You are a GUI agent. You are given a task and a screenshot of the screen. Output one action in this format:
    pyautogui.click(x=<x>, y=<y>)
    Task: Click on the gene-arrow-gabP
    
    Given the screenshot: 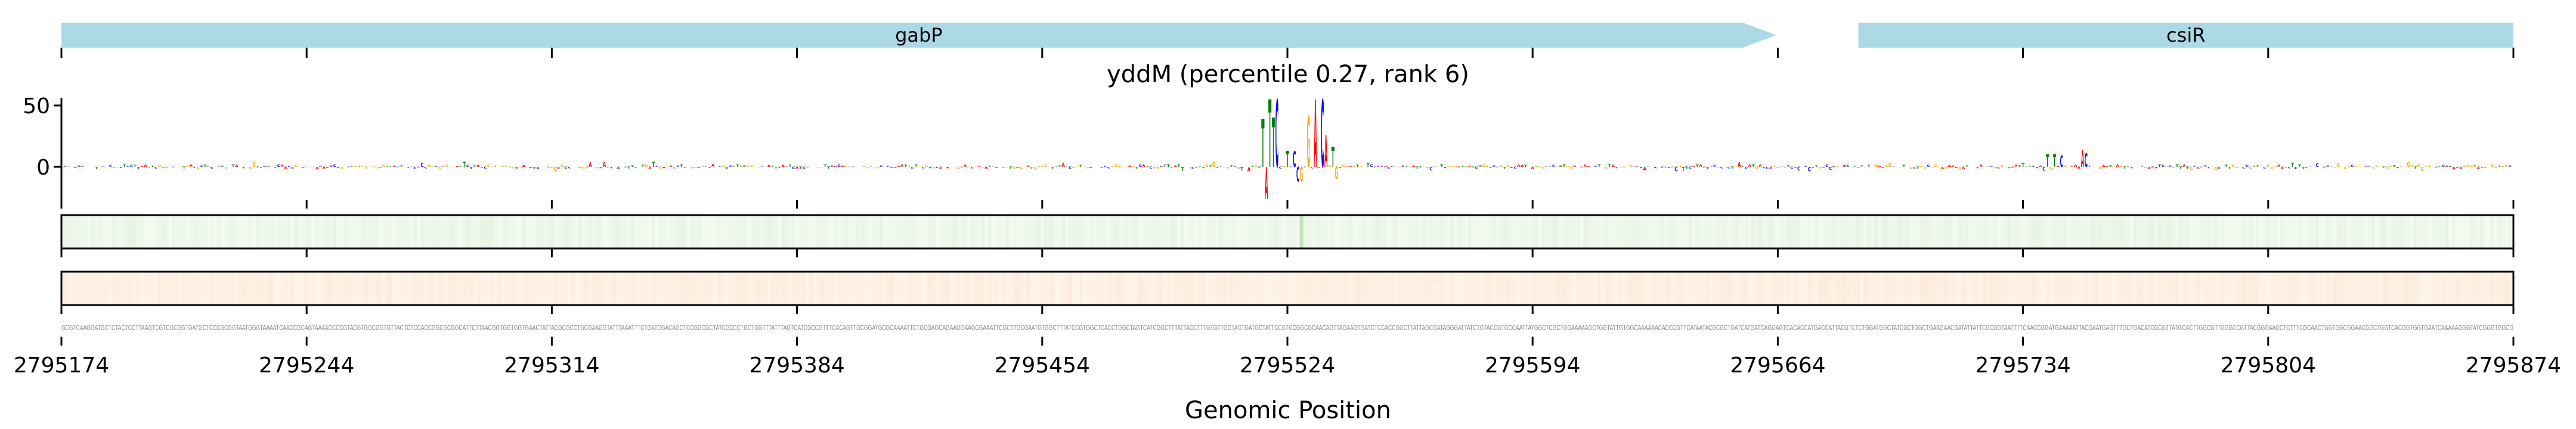 What is the action you would take?
    pyautogui.click(x=918, y=35)
    